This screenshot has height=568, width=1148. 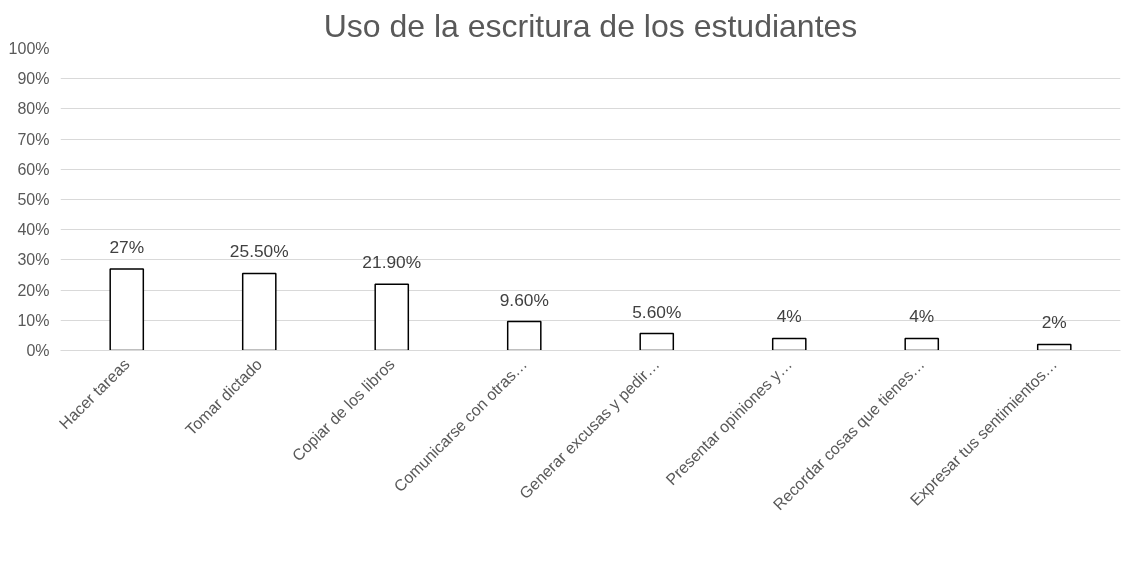 What do you see at coordinates (33, 139) in the screenshot?
I see `y-tick-label: 70%` at bounding box center [33, 139].